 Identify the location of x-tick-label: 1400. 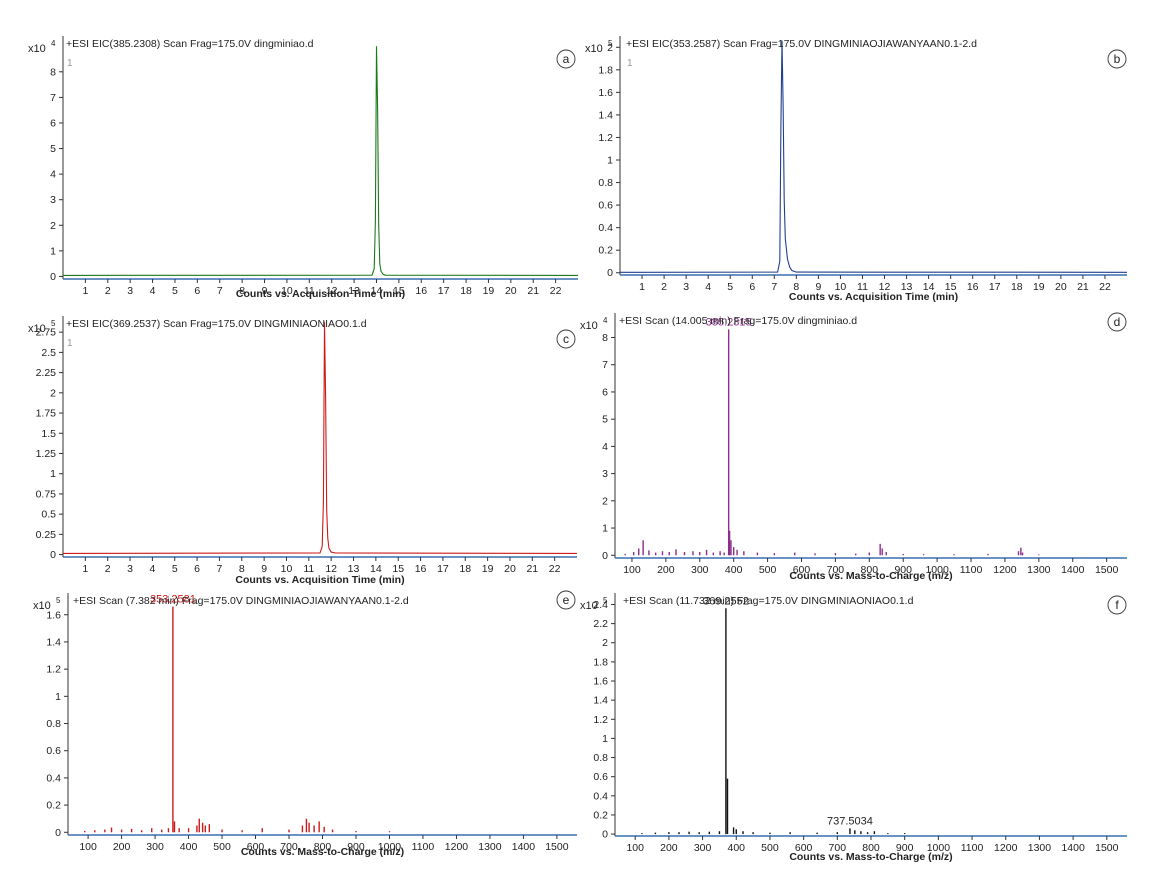
(524, 847).